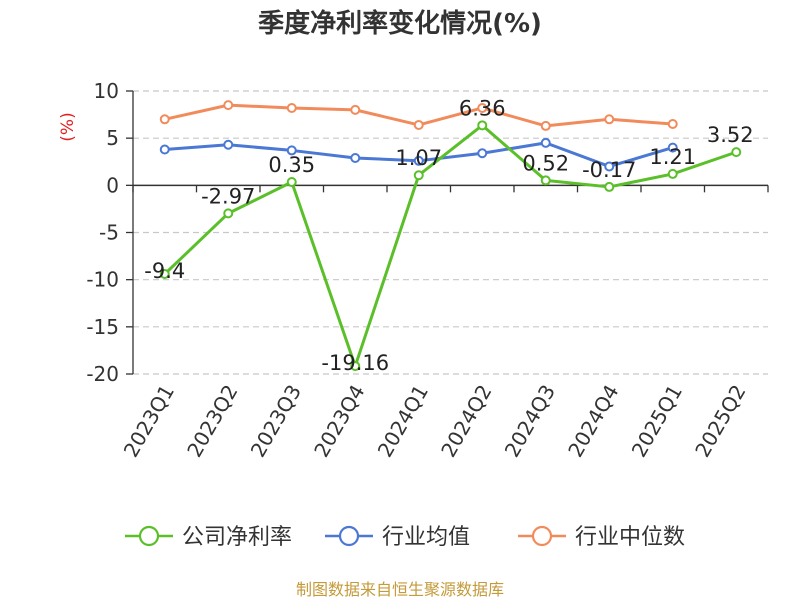 This screenshot has width=800, height=600. I want to click on legend: 公司净利率 行业均值 行业中位数, so click(405, 537).